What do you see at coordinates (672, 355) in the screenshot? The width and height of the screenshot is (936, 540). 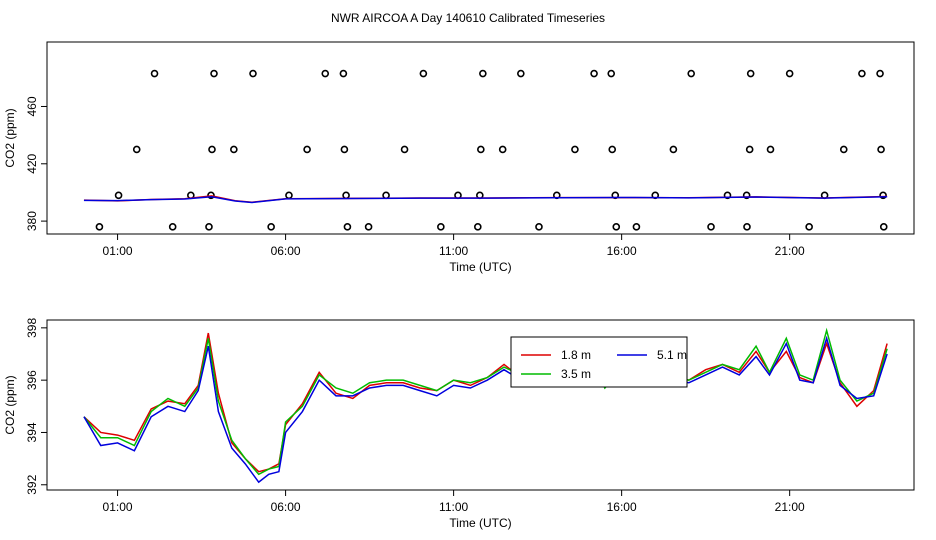 I see `legend-label: 5.1 m` at bounding box center [672, 355].